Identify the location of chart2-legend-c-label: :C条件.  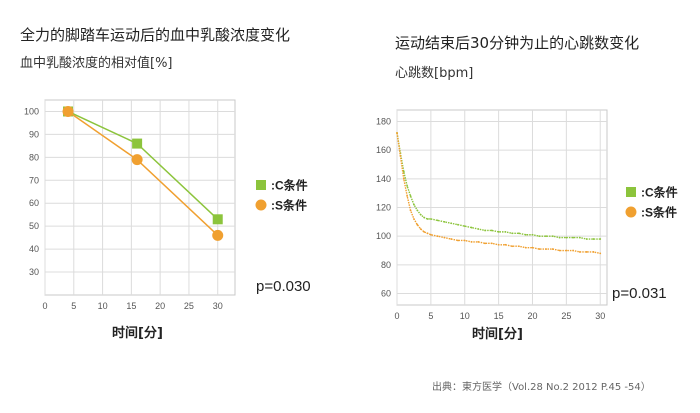
(659, 192).